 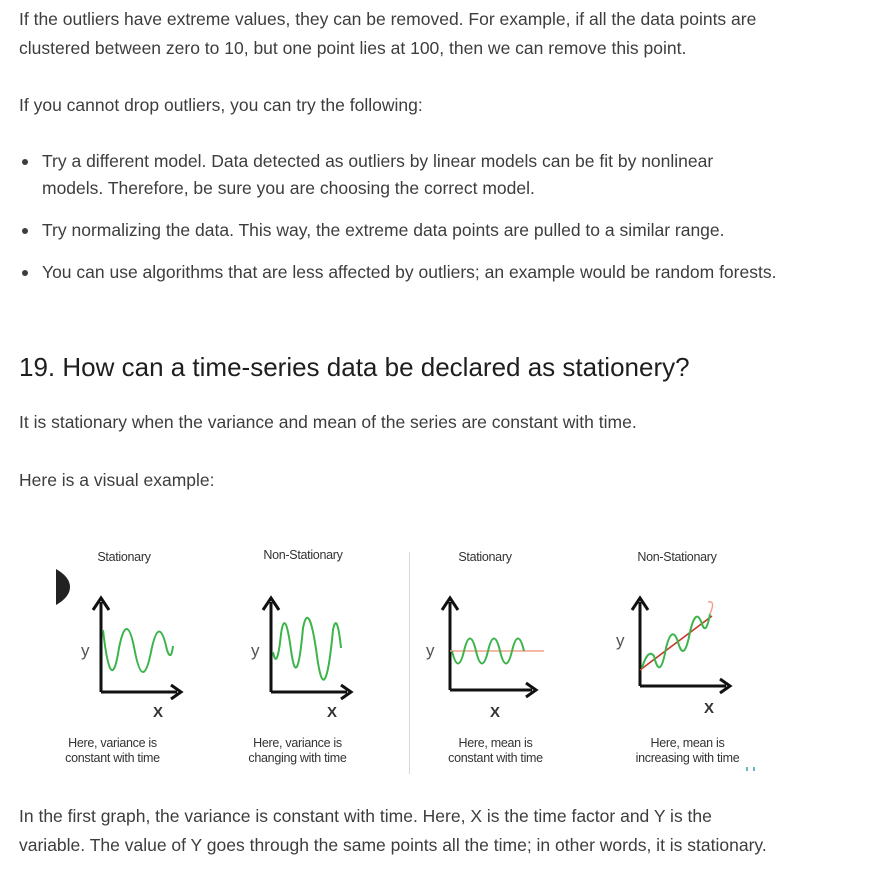 I want to click on panel-4-caption-line-2: increasing with time, so click(x=687, y=758).